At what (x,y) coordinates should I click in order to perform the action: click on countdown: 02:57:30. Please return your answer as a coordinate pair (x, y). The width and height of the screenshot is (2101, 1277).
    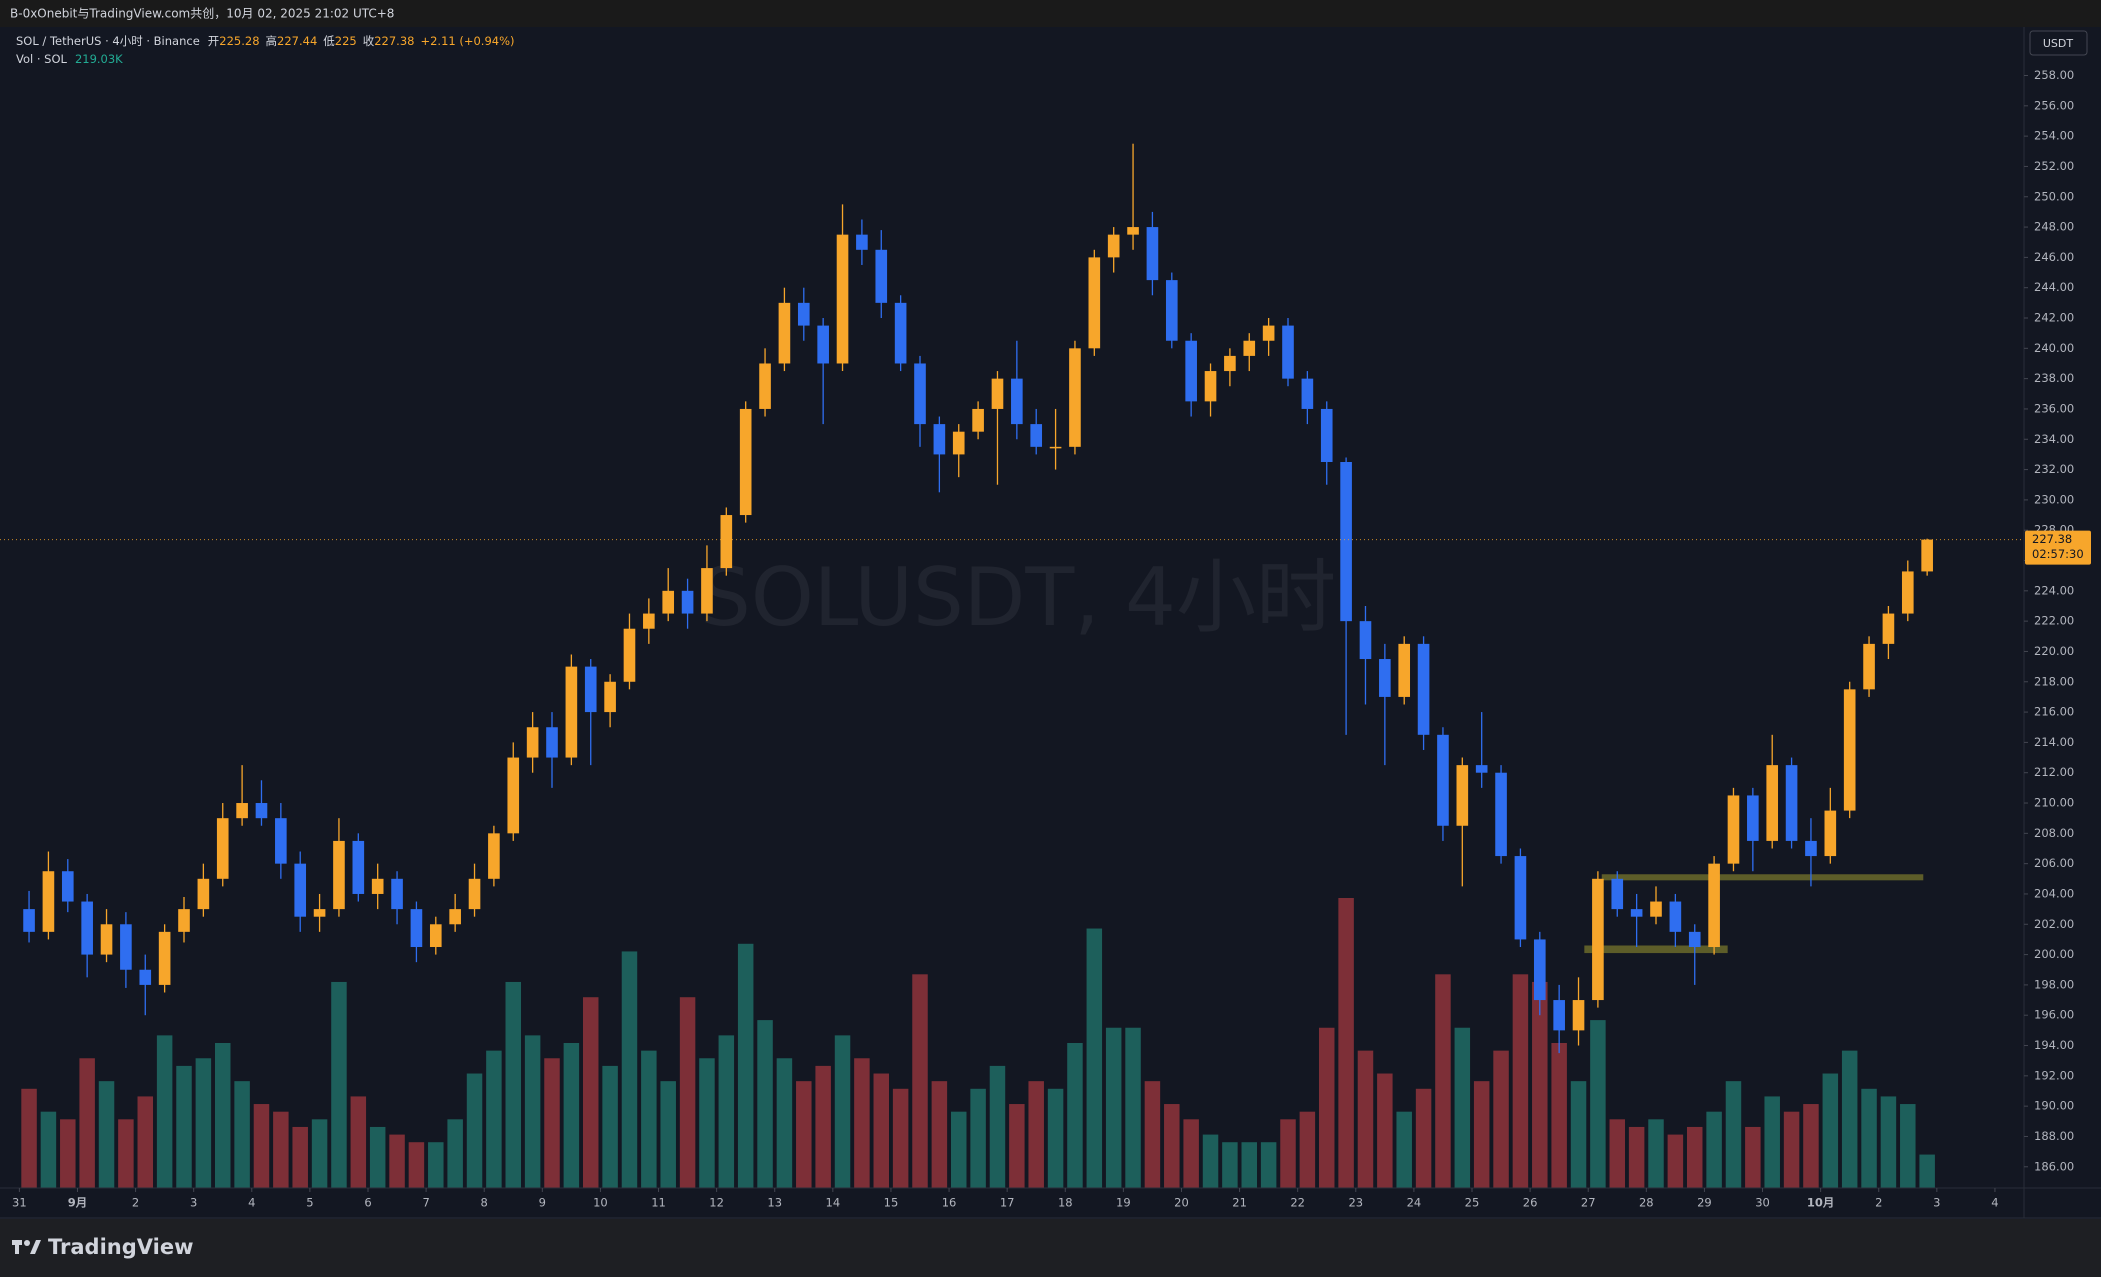
    Looking at the image, I should click on (2058, 554).